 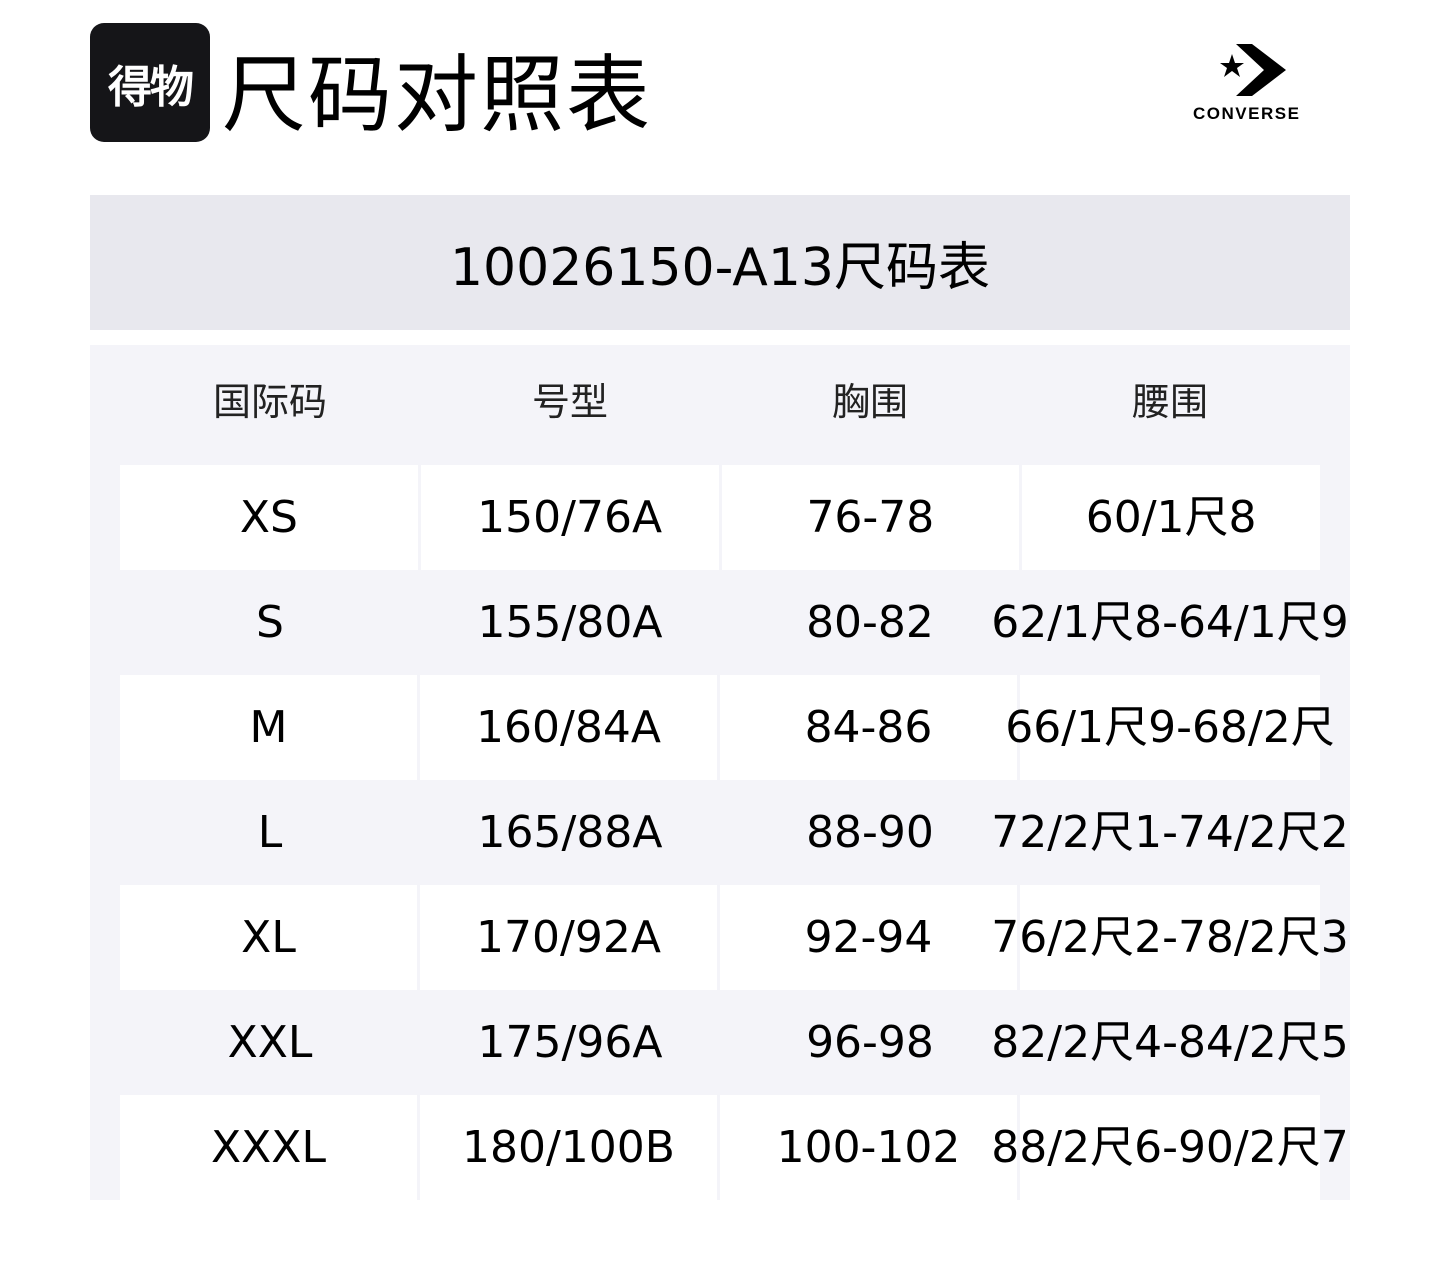 I want to click on table-cell: 88/2尺6-90/2尺7, so click(x=1170, y=1147).